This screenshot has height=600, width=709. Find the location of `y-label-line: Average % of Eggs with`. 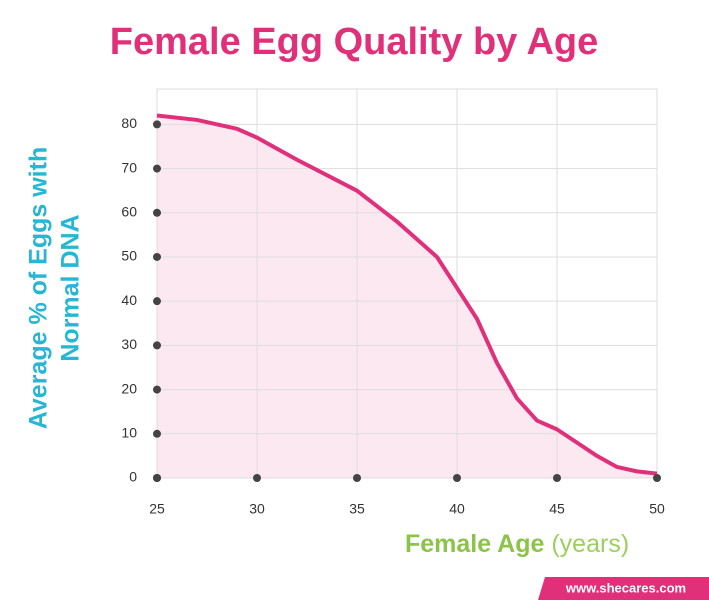

y-label-line: Average % of Eggs with is located at coordinates (39, 288).